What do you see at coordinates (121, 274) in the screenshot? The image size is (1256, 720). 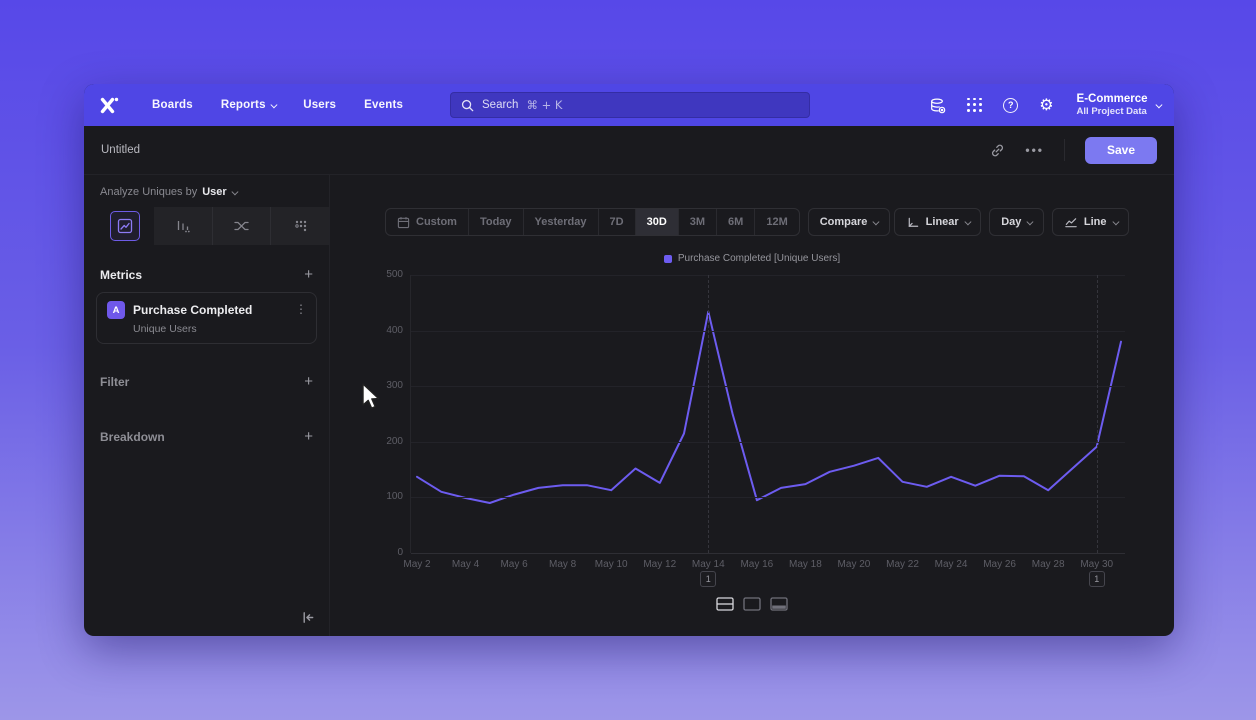 I see `metrics-title: Metrics` at bounding box center [121, 274].